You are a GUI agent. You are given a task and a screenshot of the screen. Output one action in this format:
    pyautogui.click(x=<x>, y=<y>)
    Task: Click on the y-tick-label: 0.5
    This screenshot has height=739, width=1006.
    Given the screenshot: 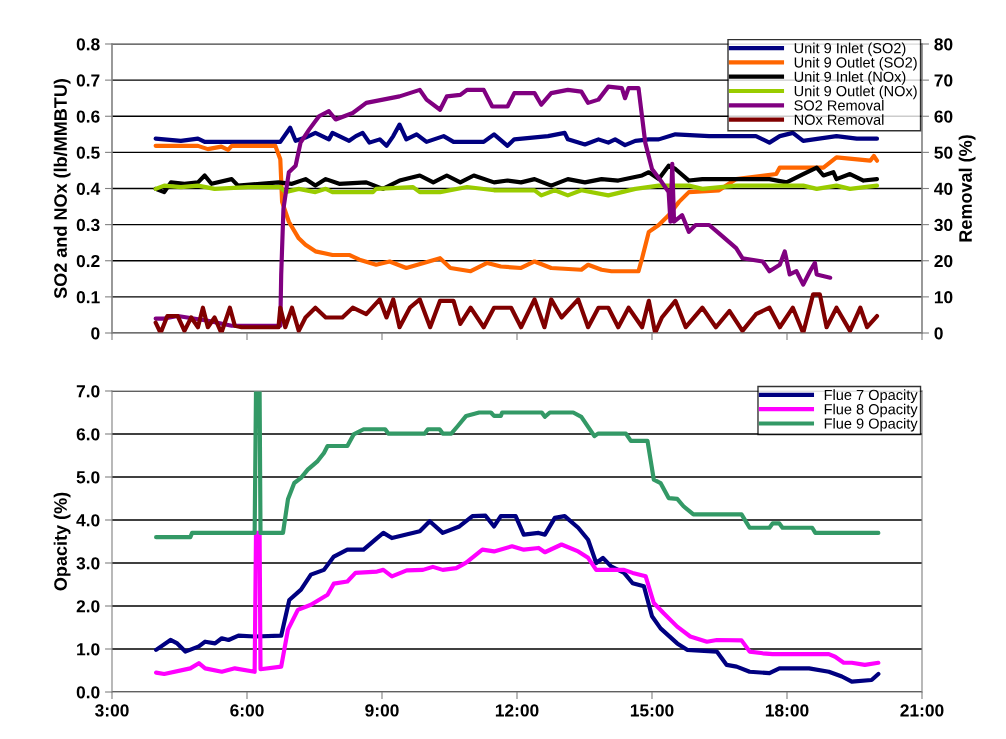 What is the action you would take?
    pyautogui.click(x=88, y=152)
    